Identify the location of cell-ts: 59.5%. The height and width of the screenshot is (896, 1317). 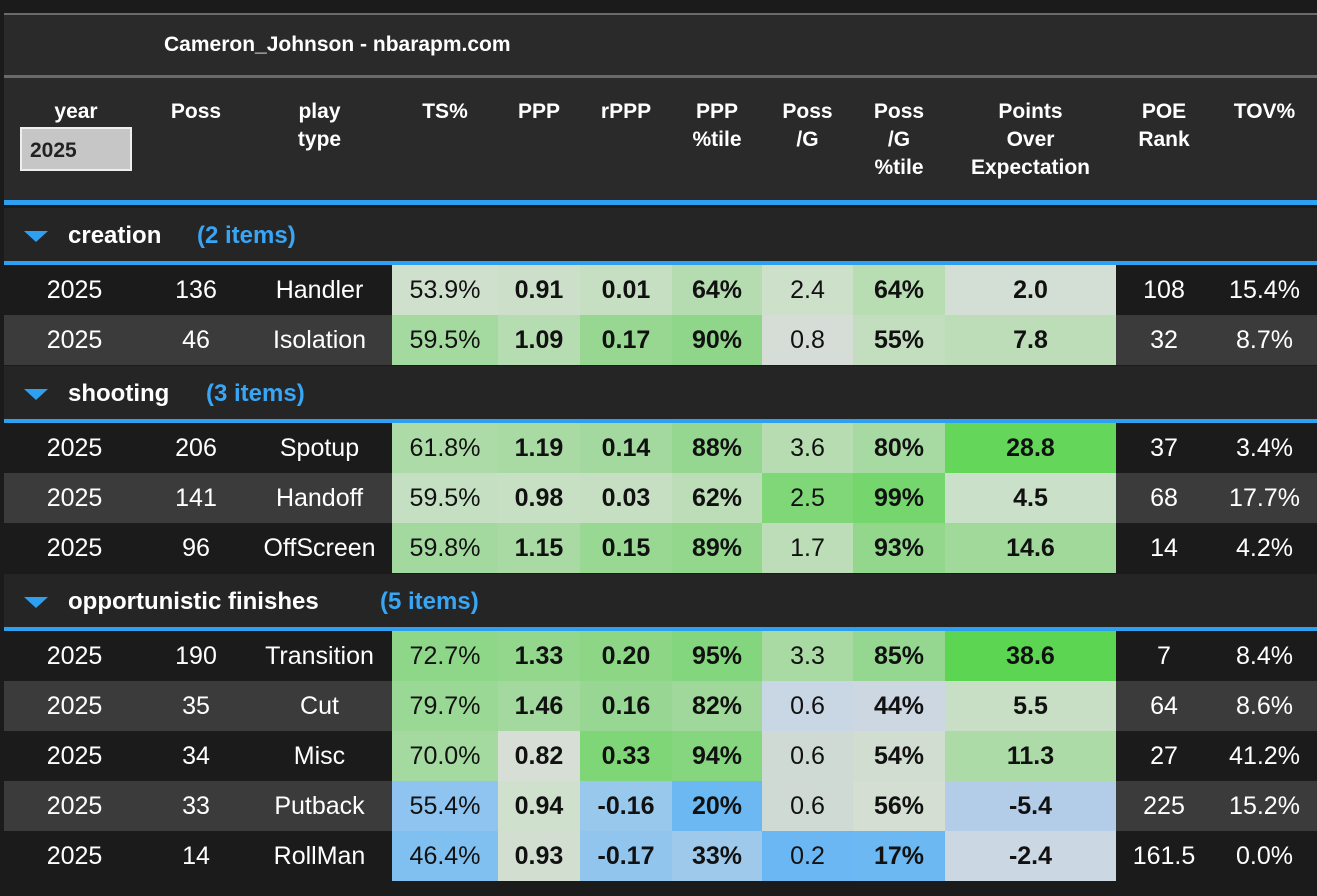
(445, 498).